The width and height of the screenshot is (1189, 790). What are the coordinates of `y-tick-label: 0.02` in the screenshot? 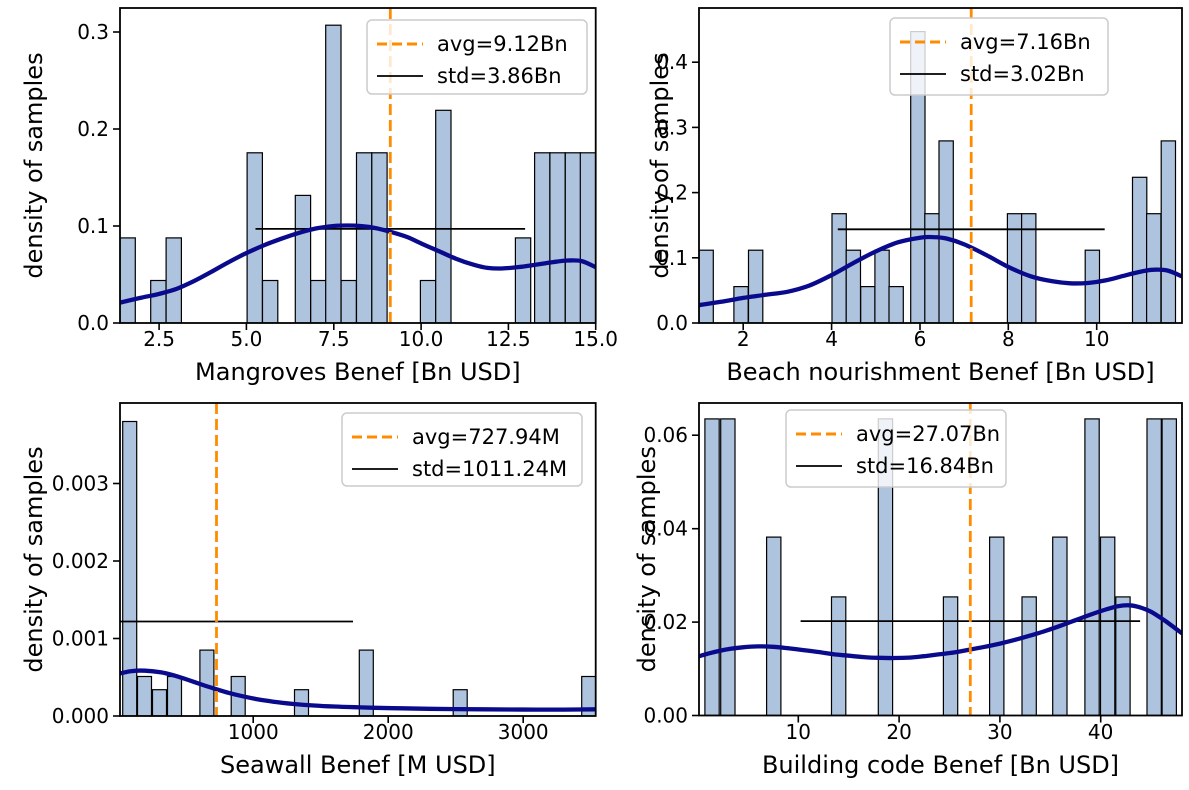 It's located at (665, 622).